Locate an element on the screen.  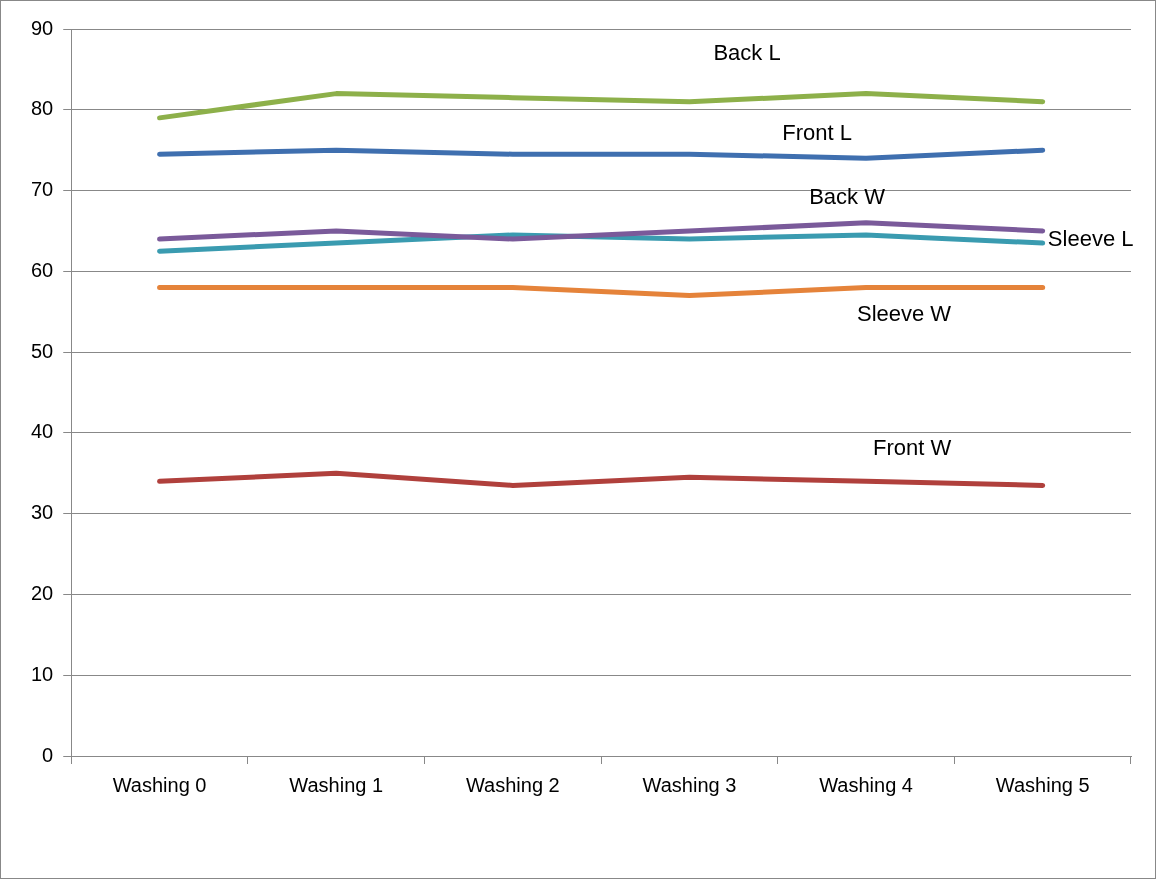
series-label: Sleeve W is located at coordinates (904, 313).